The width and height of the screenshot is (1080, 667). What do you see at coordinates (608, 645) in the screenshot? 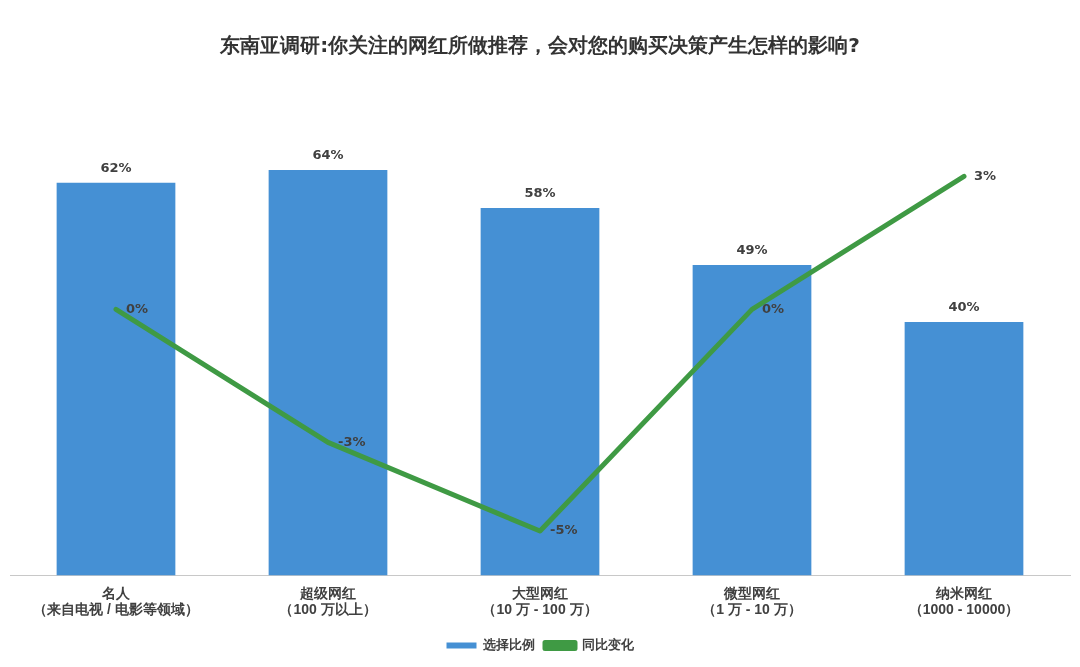
I see `legend-label: 同比变化` at bounding box center [608, 645].